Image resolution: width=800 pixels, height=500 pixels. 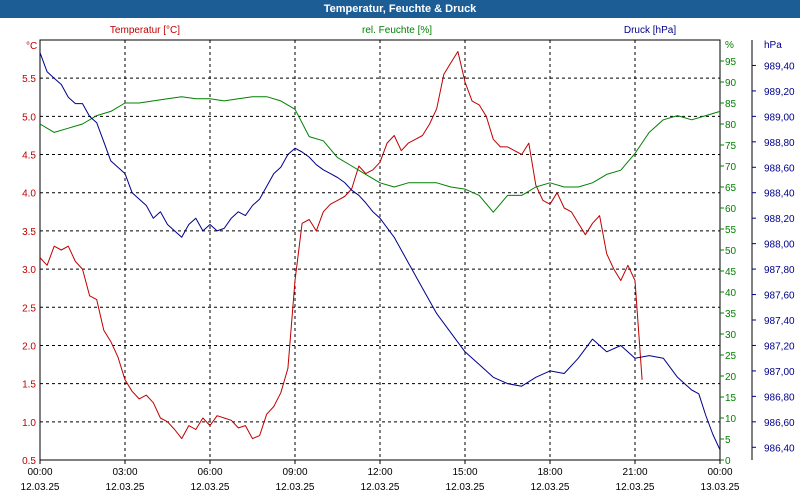 I want to click on temp-tick-label: 5.5, so click(x=29, y=79).